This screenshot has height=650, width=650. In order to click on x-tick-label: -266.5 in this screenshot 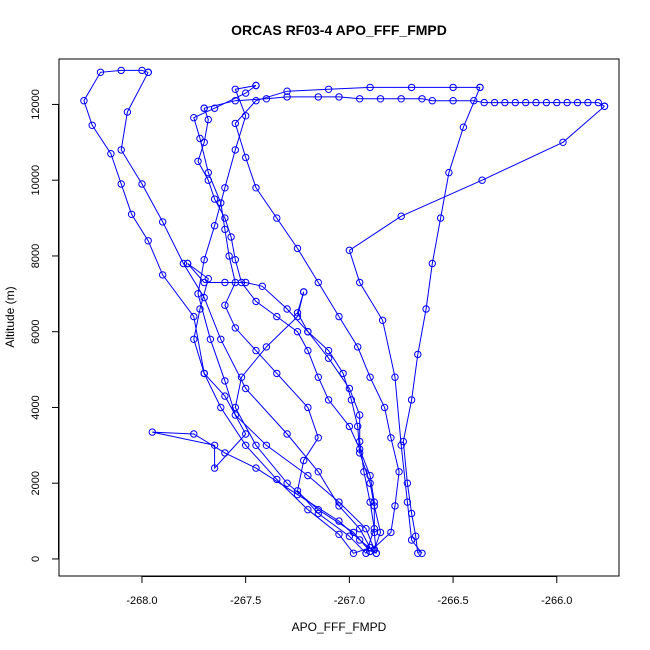, I will do `click(452, 601)`.